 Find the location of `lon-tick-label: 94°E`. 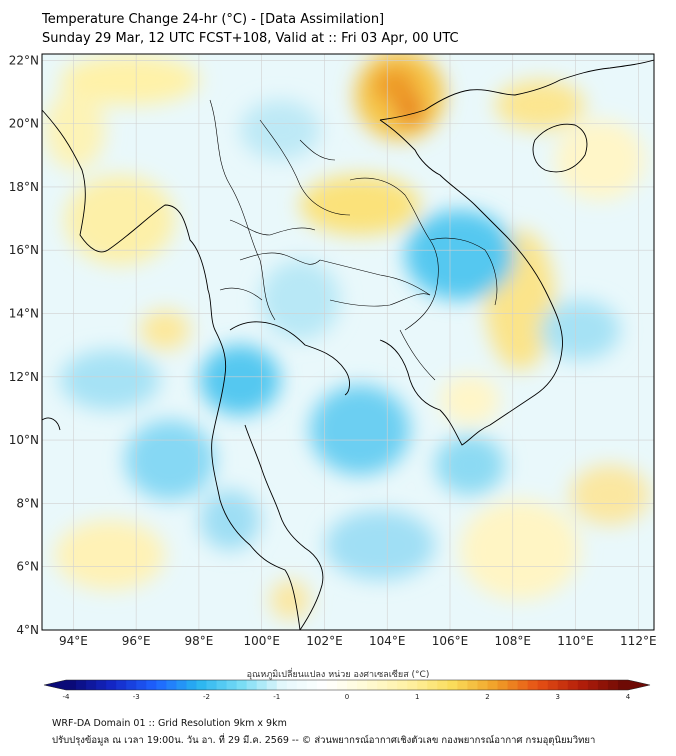

lon-tick-label: 94°E is located at coordinates (73, 641).